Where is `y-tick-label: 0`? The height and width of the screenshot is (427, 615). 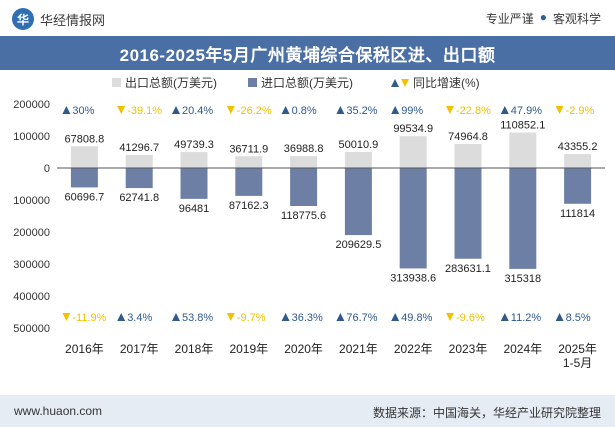
y-tick-label: 0 is located at coordinates (47, 169).